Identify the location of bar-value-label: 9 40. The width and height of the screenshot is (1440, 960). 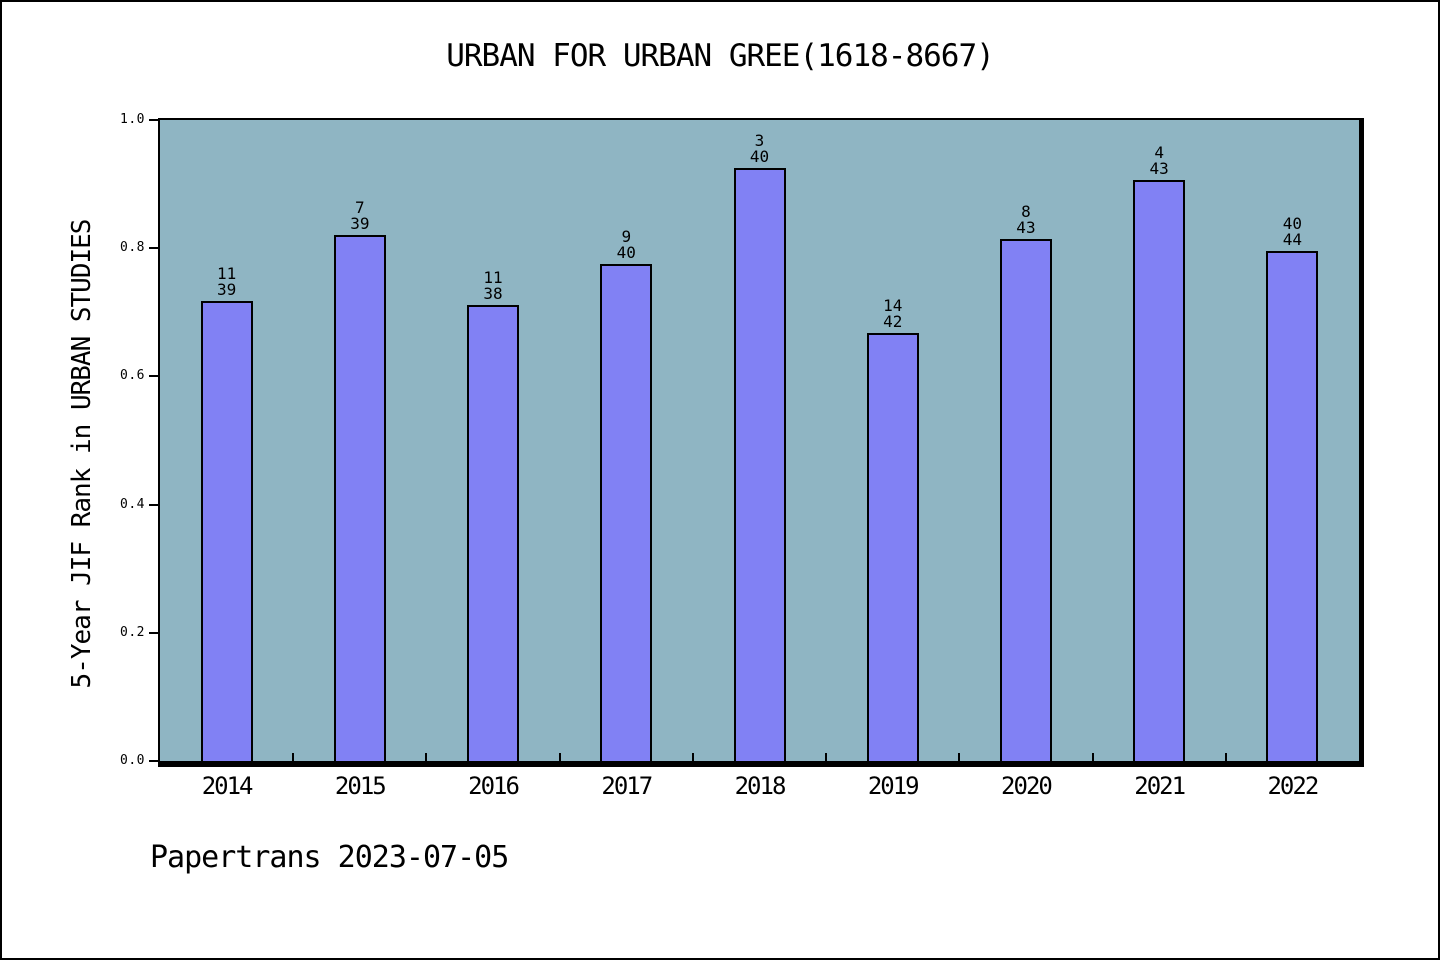
(626, 245).